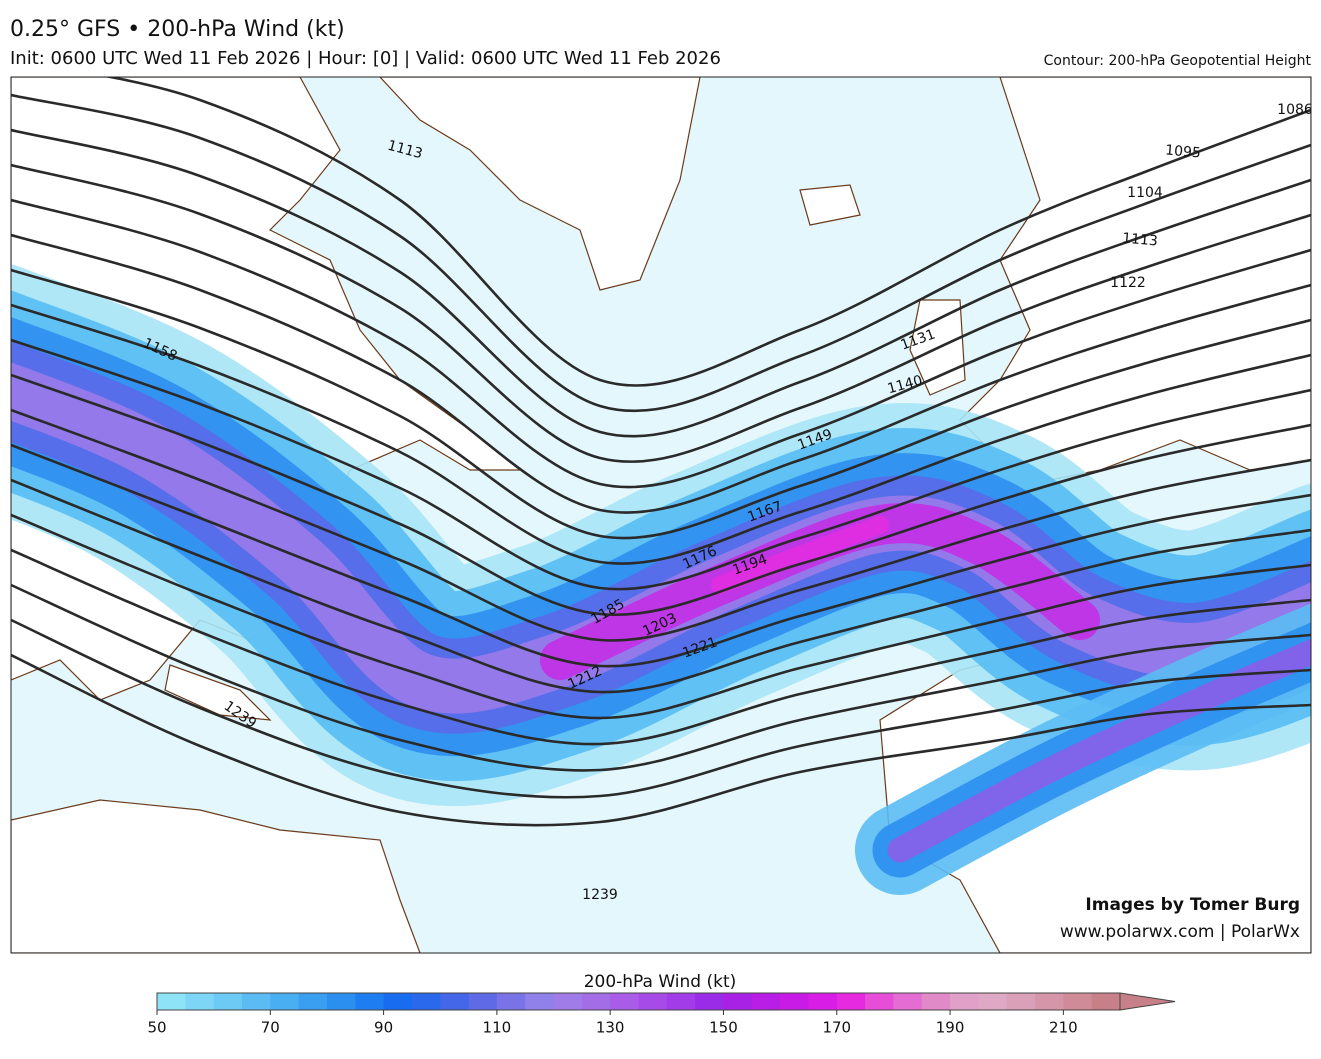 The height and width of the screenshot is (1059, 1321). What do you see at coordinates (723, 1028) in the screenshot?
I see `colorbar-tick-label: 150` at bounding box center [723, 1028].